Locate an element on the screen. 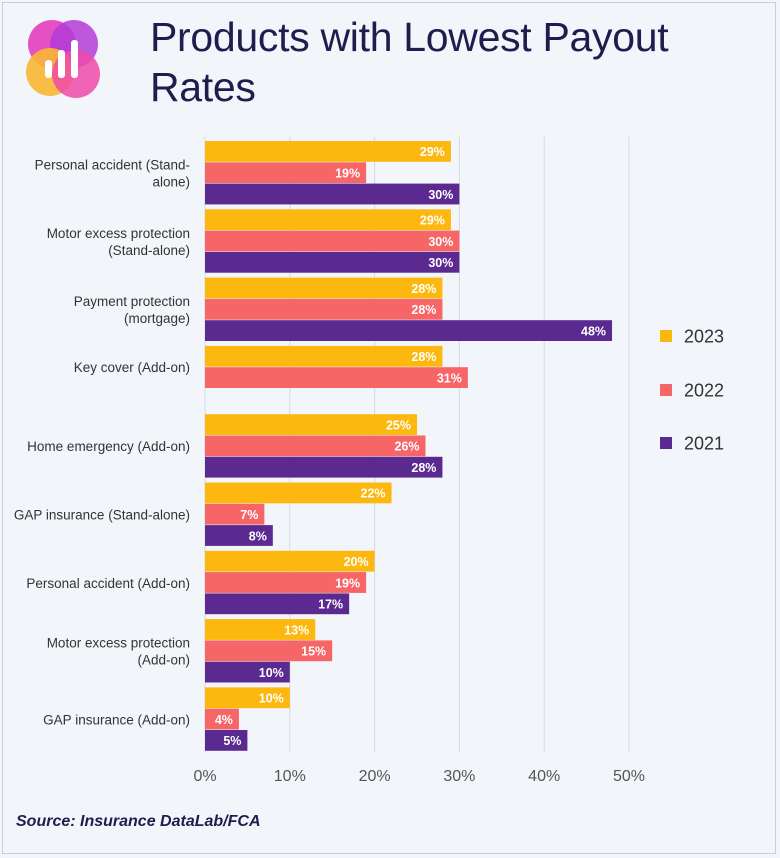  data-label: 31% is located at coordinates (449, 378).